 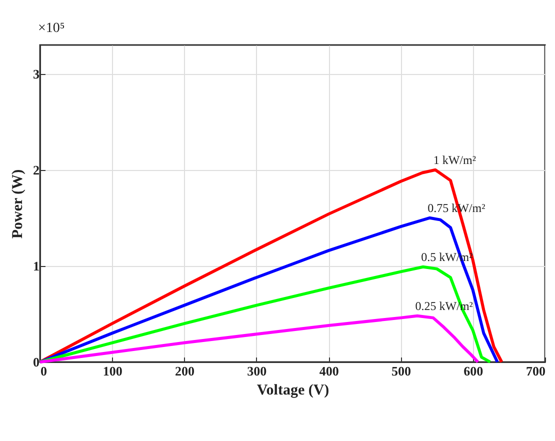 What do you see at coordinates (329, 371) in the screenshot?
I see `x-tick-label: 400` at bounding box center [329, 371].